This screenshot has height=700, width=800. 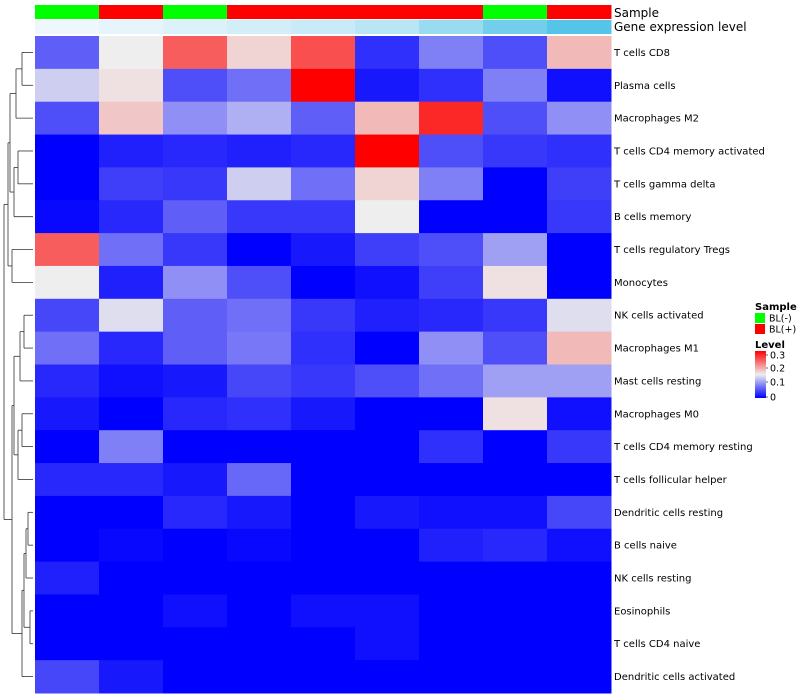 What do you see at coordinates (674, 677) in the screenshot?
I see `row-label: Dendritic cells activated` at bounding box center [674, 677].